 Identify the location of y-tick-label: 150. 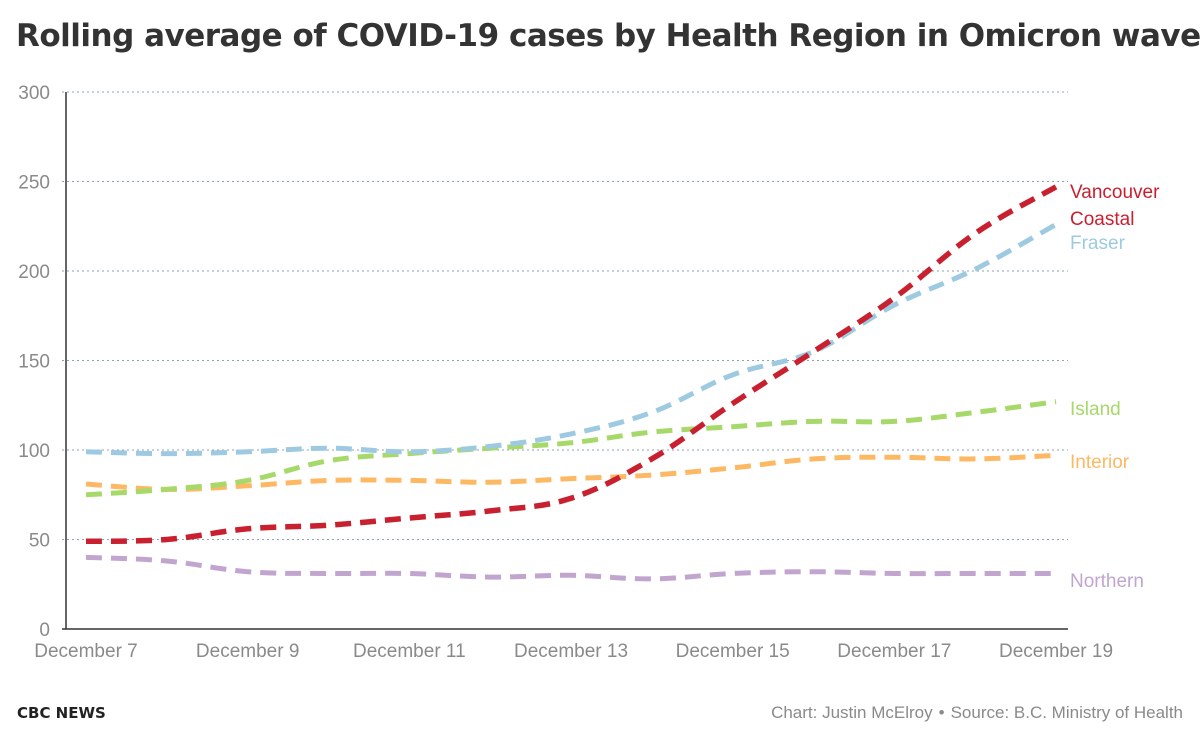
(34, 362).